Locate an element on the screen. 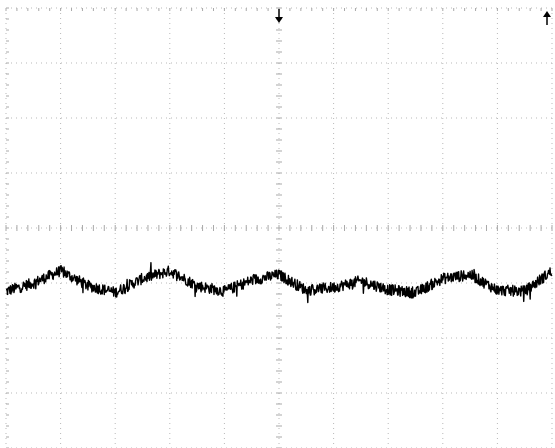 The width and height of the screenshot is (555, 448). level-arrow-icon is located at coordinates (547, 14).